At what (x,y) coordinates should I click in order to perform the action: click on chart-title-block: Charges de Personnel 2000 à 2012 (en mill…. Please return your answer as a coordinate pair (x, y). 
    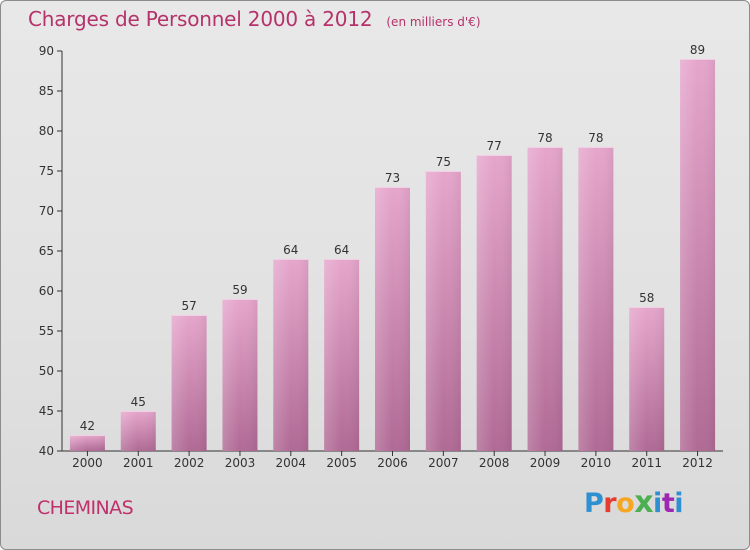
    Looking at the image, I should click on (254, 19).